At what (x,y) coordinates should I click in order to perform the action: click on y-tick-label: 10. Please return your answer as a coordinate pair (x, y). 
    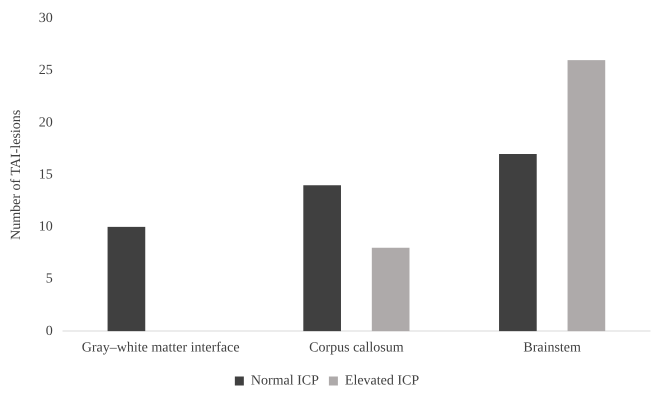
    Looking at the image, I should click on (45, 227).